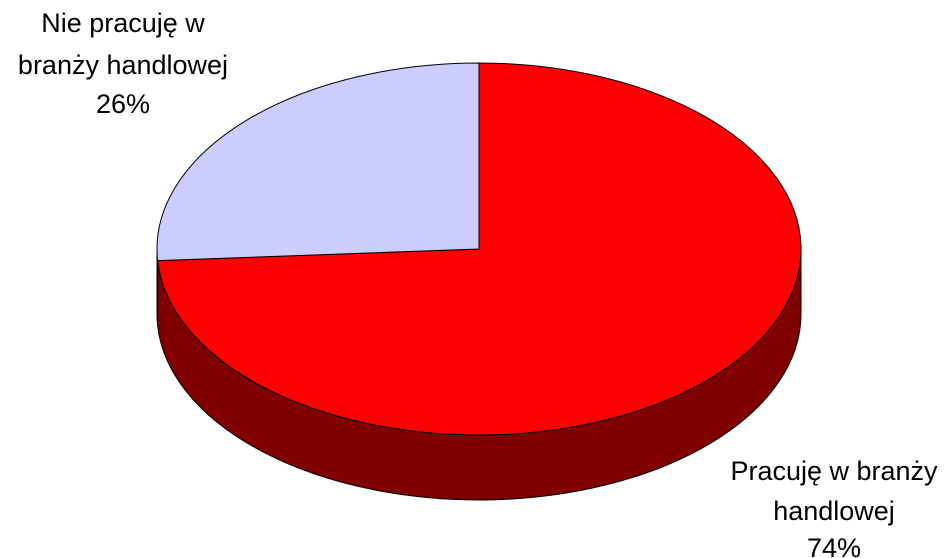 The height and width of the screenshot is (558, 947). I want to click on slice-value-label-1: 26%, so click(123, 104).